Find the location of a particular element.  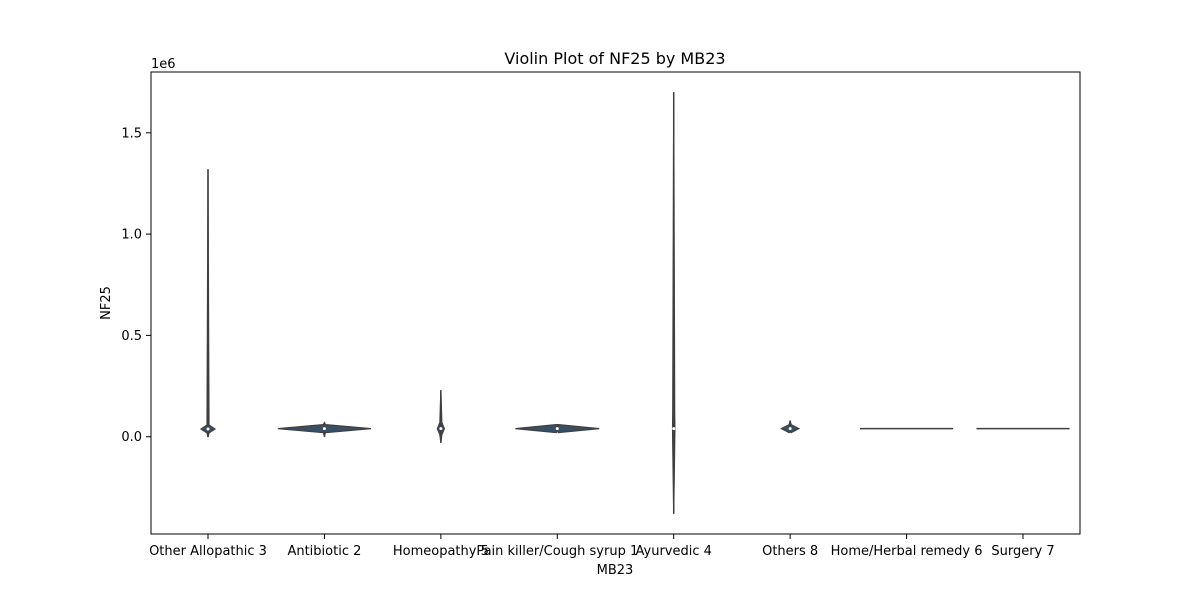

x-tick-label: Homeopathy 5 is located at coordinates (441, 551).